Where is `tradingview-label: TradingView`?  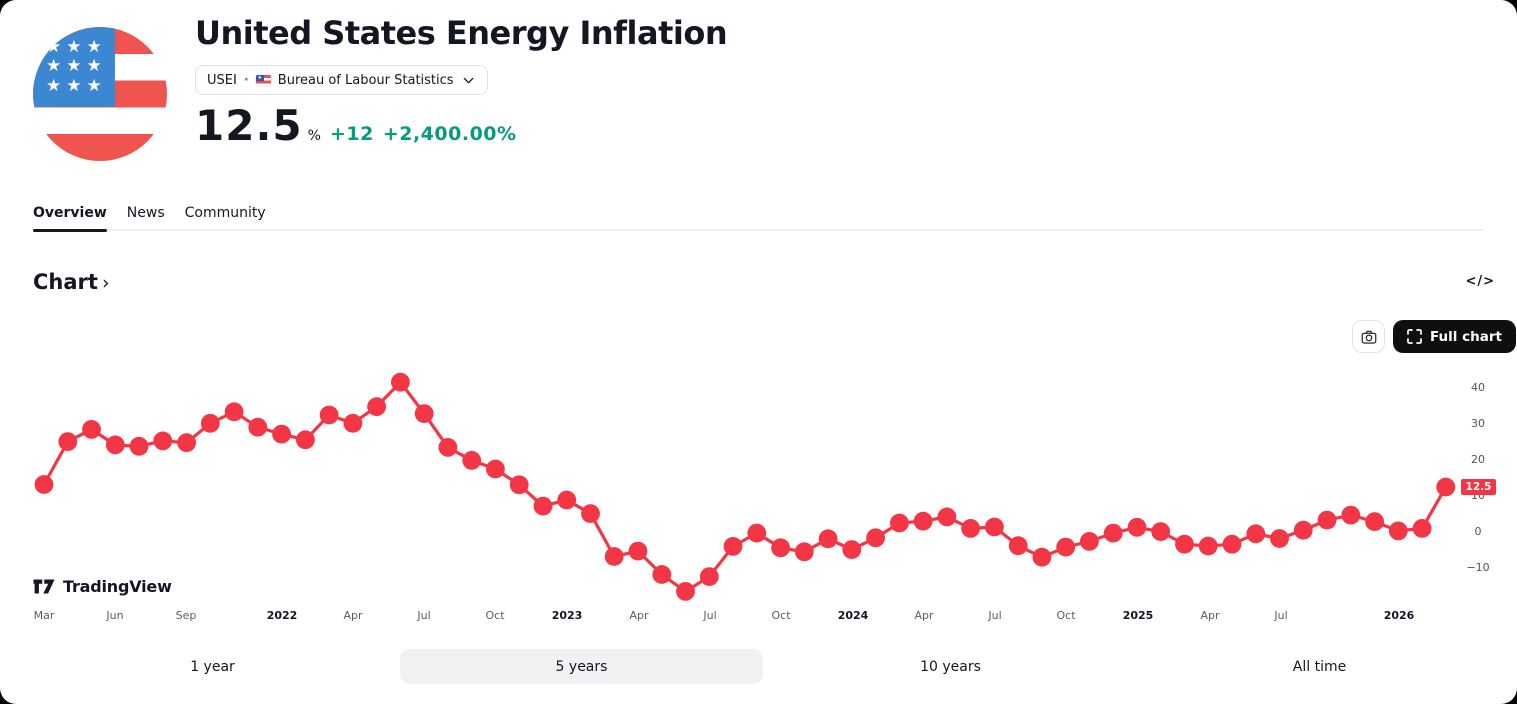
tradingview-label: TradingView is located at coordinates (117, 586).